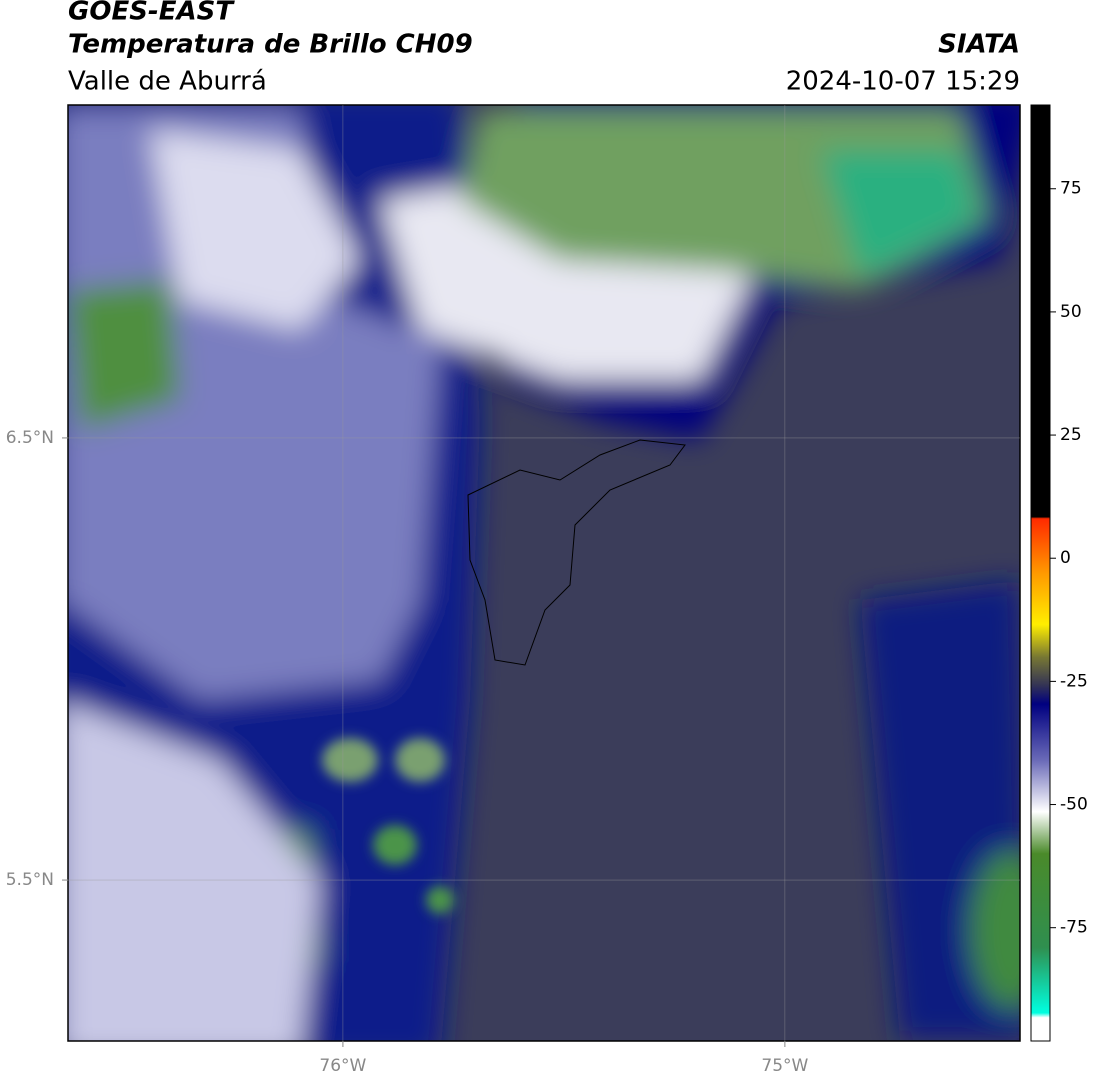 The image size is (1094, 1082). Describe the element at coordinates (30, 880) in the screenshot. I see `y-tick-label: 5.5°N` at that location.